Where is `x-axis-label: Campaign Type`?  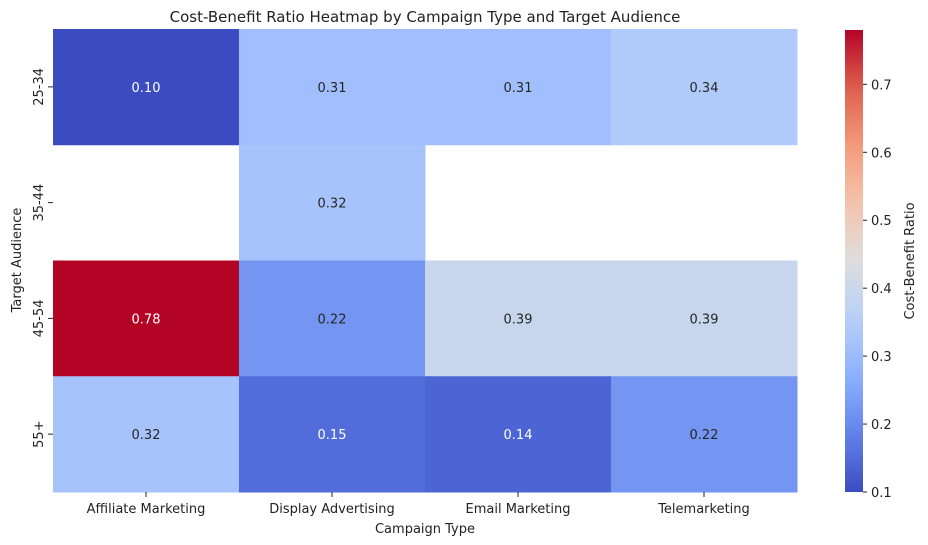
x-axis-label: Campaign Type is located at coordinates (425, 529).